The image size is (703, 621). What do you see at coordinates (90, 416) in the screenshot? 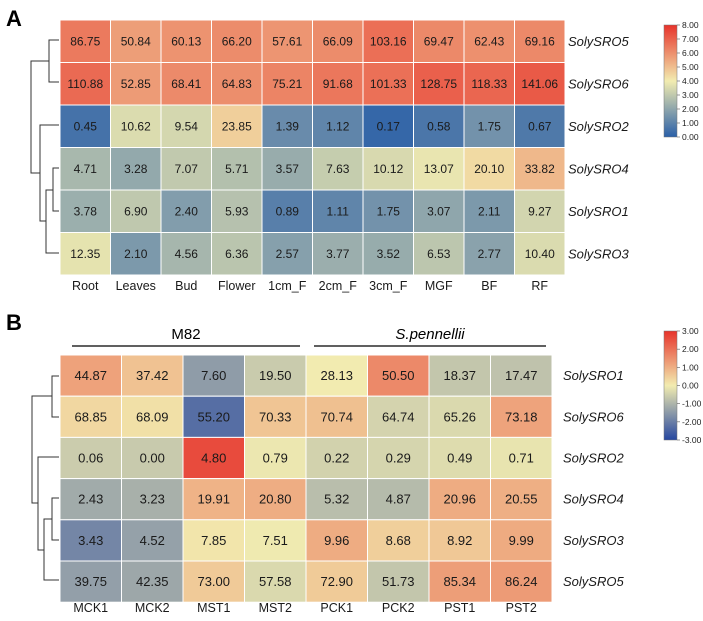
I see `heatmap-b-value: 68.85` at bounding box center [90, 416].